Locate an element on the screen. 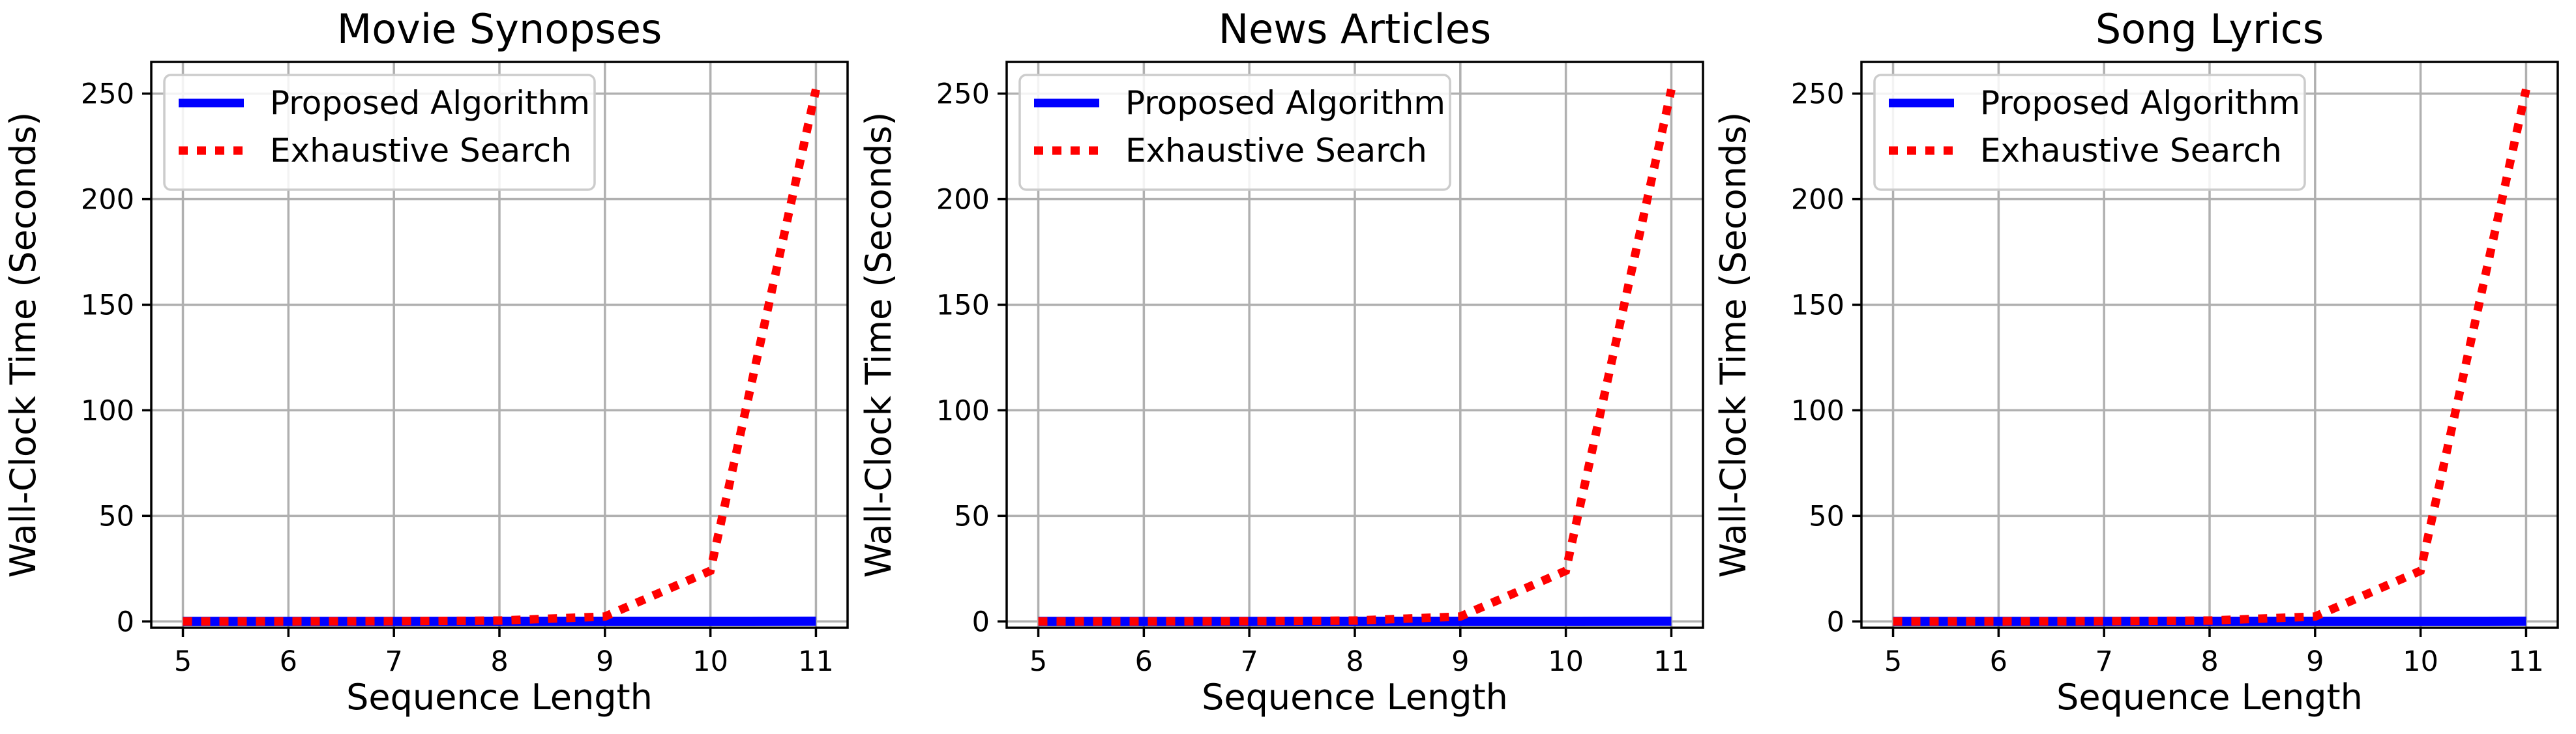 This screenshot has height=734, width=2576. chart-title: News Articles is located at coordinates (1355, 29).